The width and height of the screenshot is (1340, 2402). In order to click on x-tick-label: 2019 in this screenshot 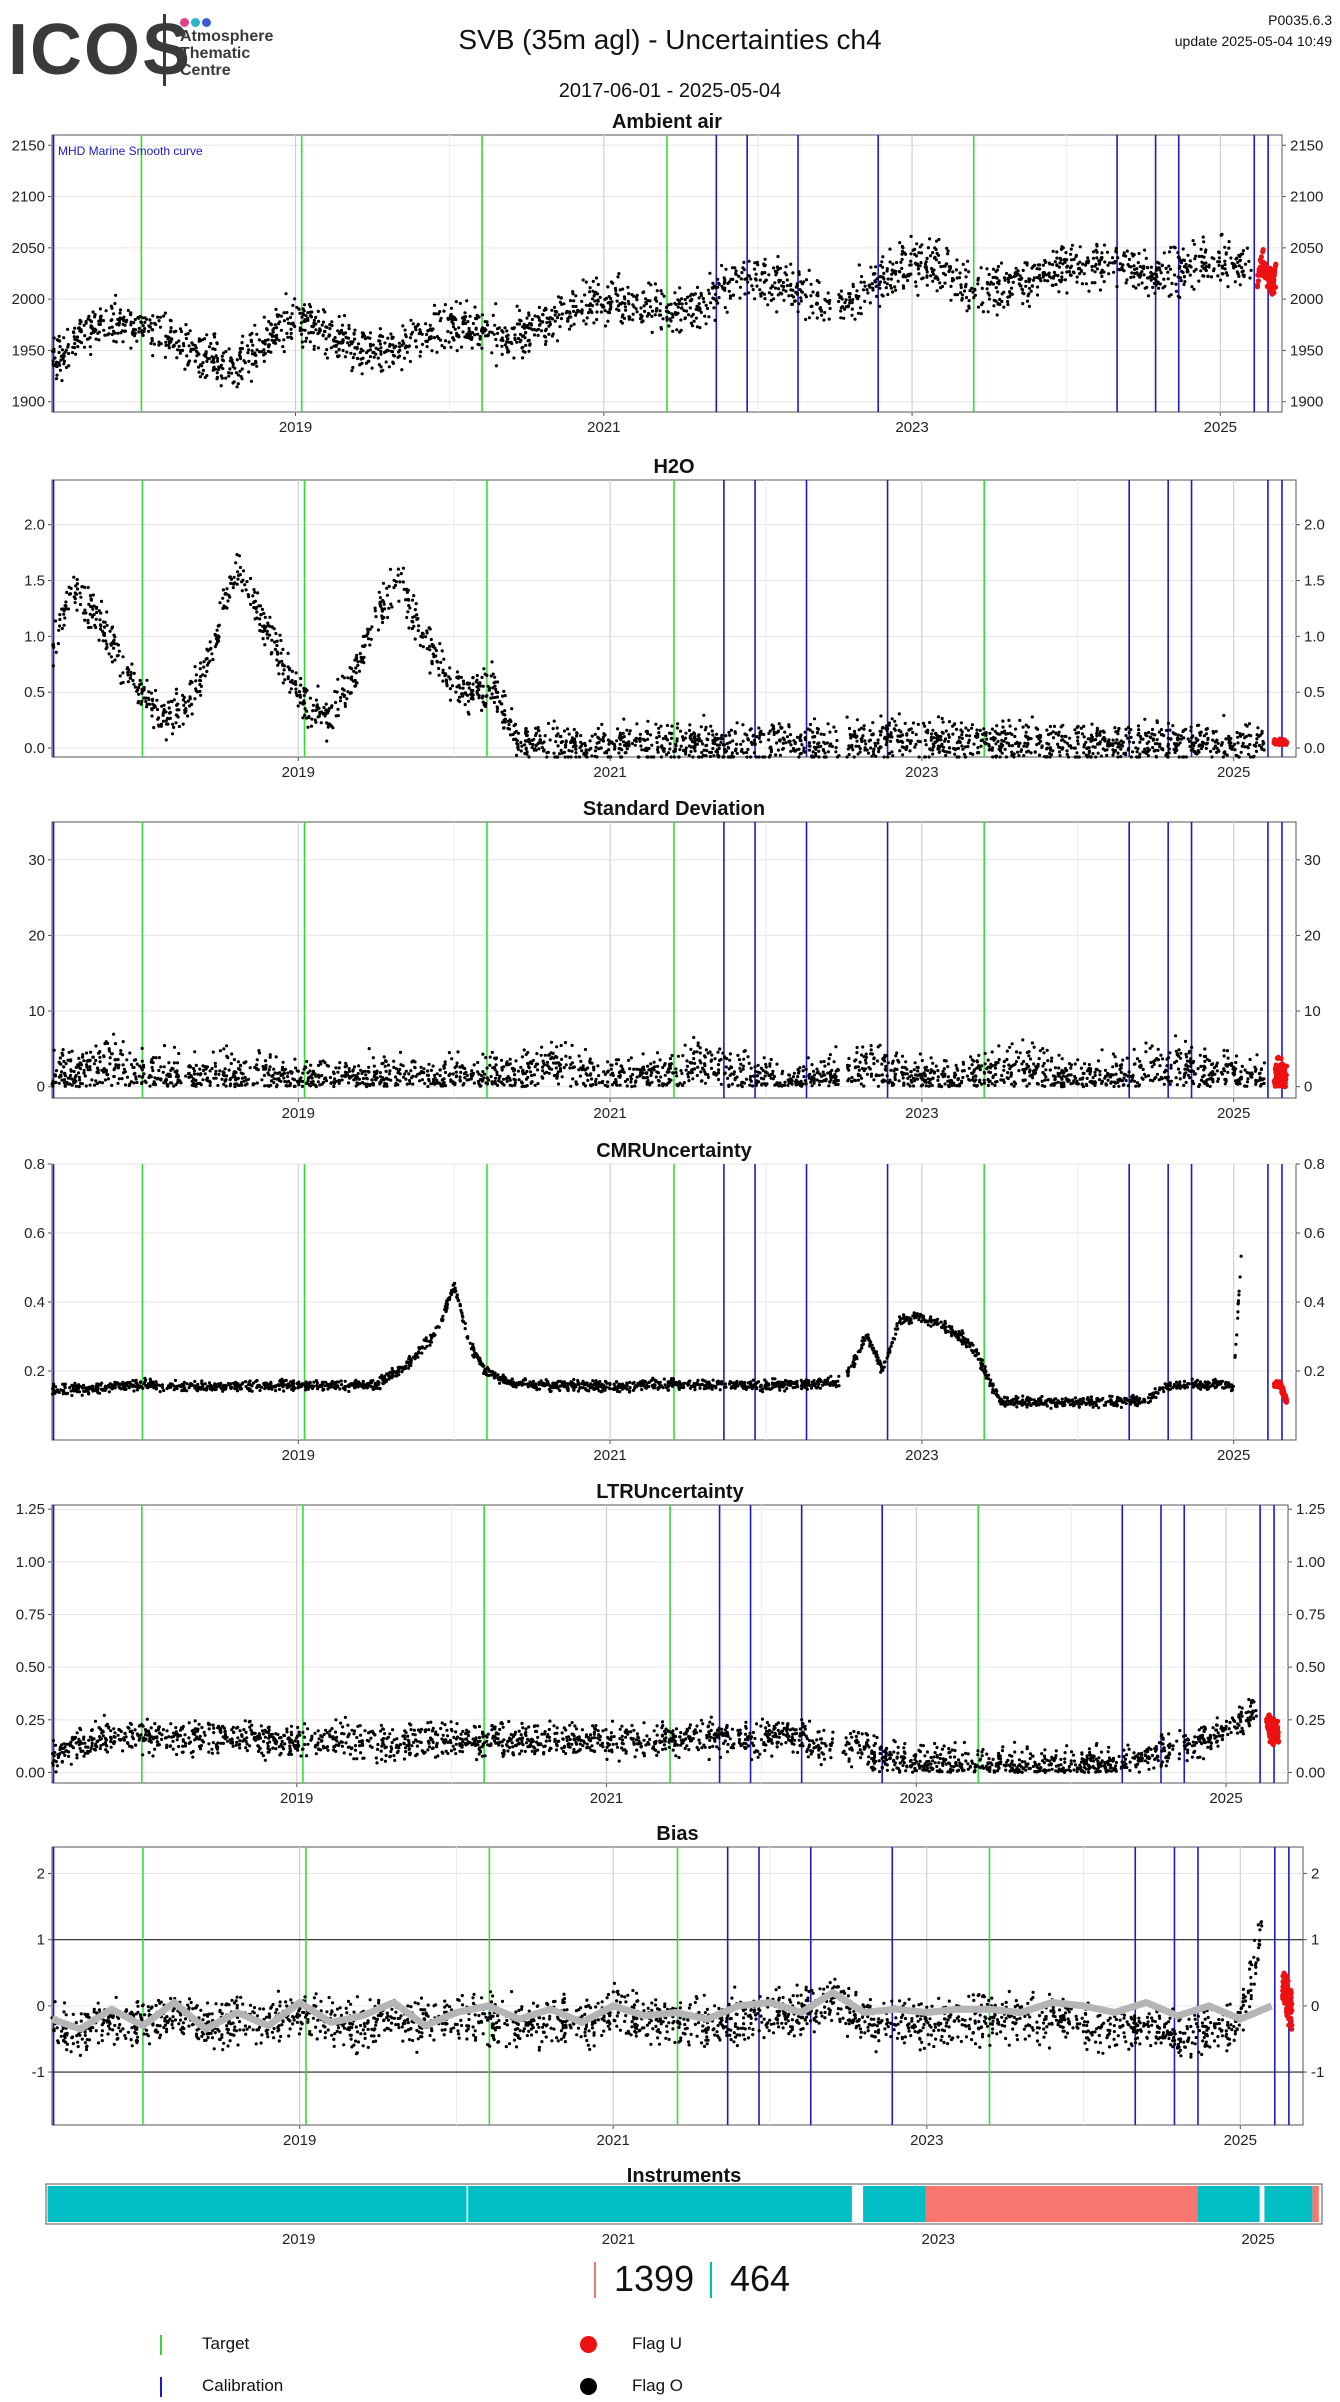, I will do `click(298, 772)`.